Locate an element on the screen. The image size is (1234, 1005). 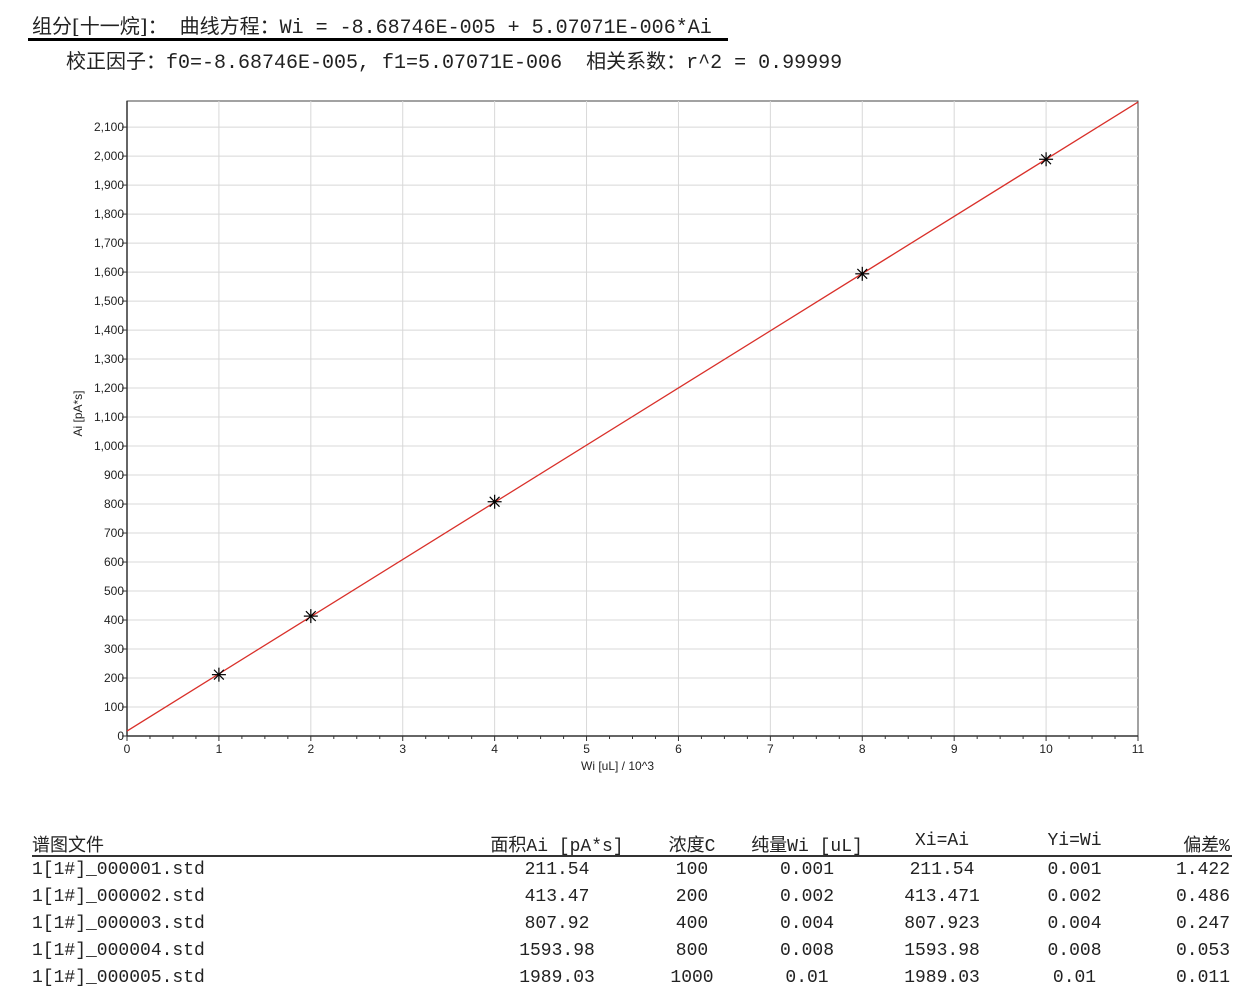
y-tick-label: 1,800 is located at coordinates (109, 214).